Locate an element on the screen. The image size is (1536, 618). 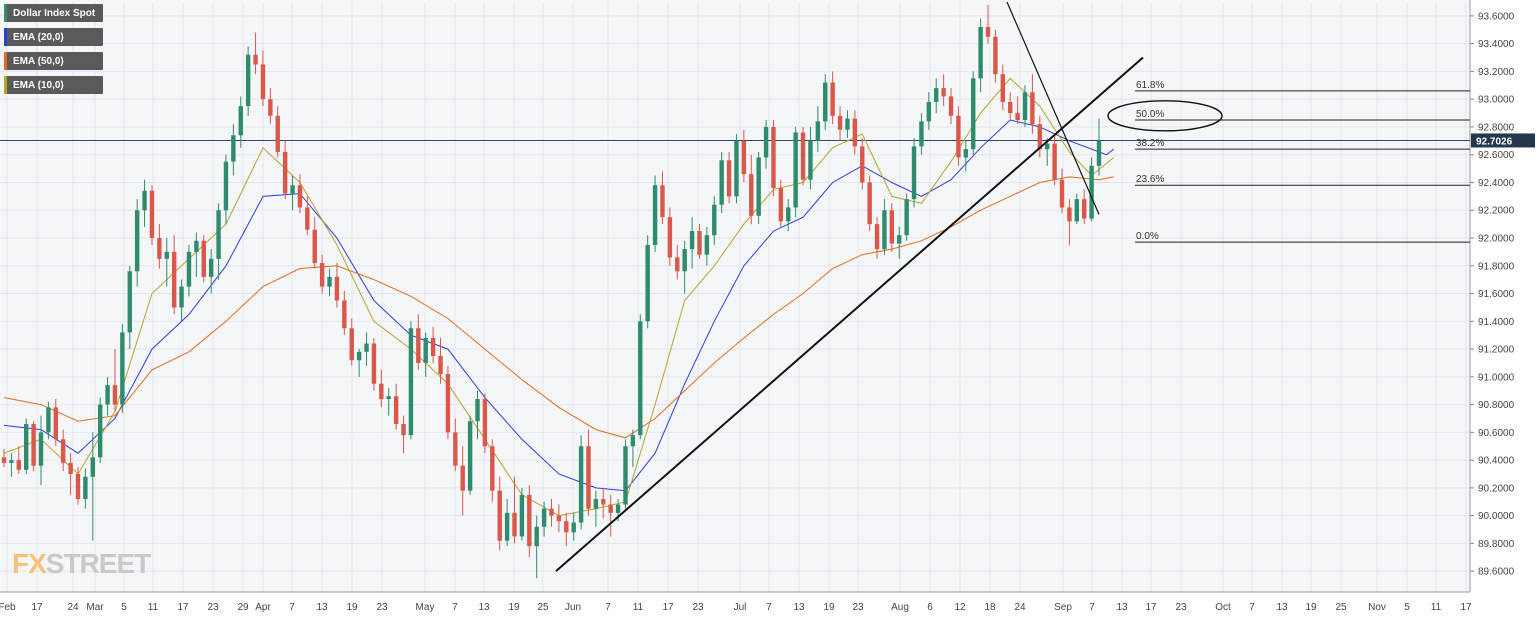
y-tick-label: 91.2000 is located at coordinates (1496, 350).